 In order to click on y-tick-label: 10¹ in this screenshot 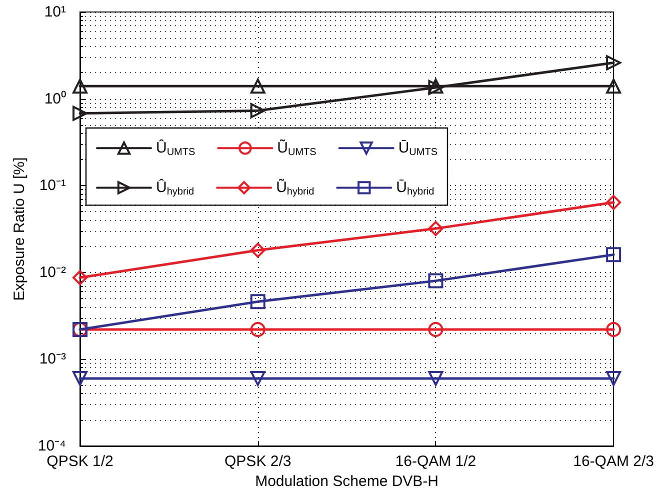, I will do `click(55, 12)`.